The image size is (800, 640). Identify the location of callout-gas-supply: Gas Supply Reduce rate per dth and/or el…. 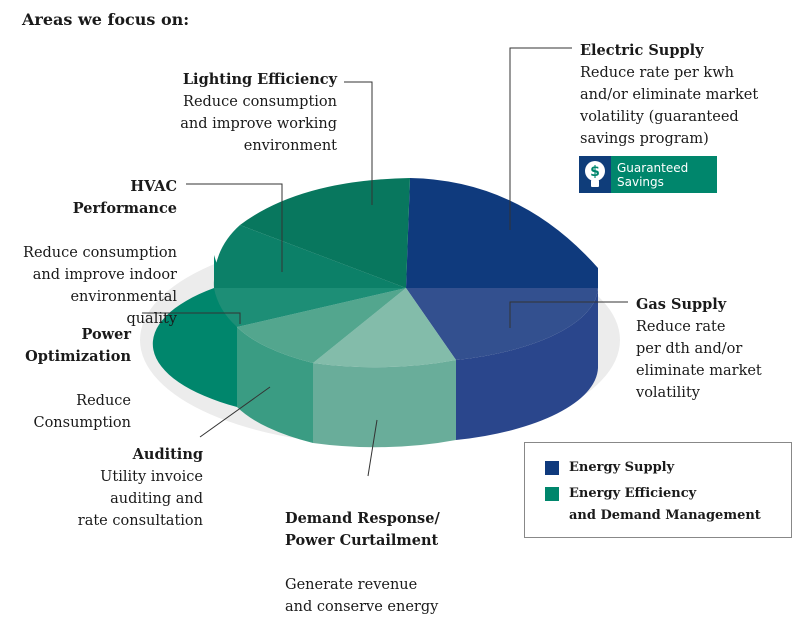
(699, 349).